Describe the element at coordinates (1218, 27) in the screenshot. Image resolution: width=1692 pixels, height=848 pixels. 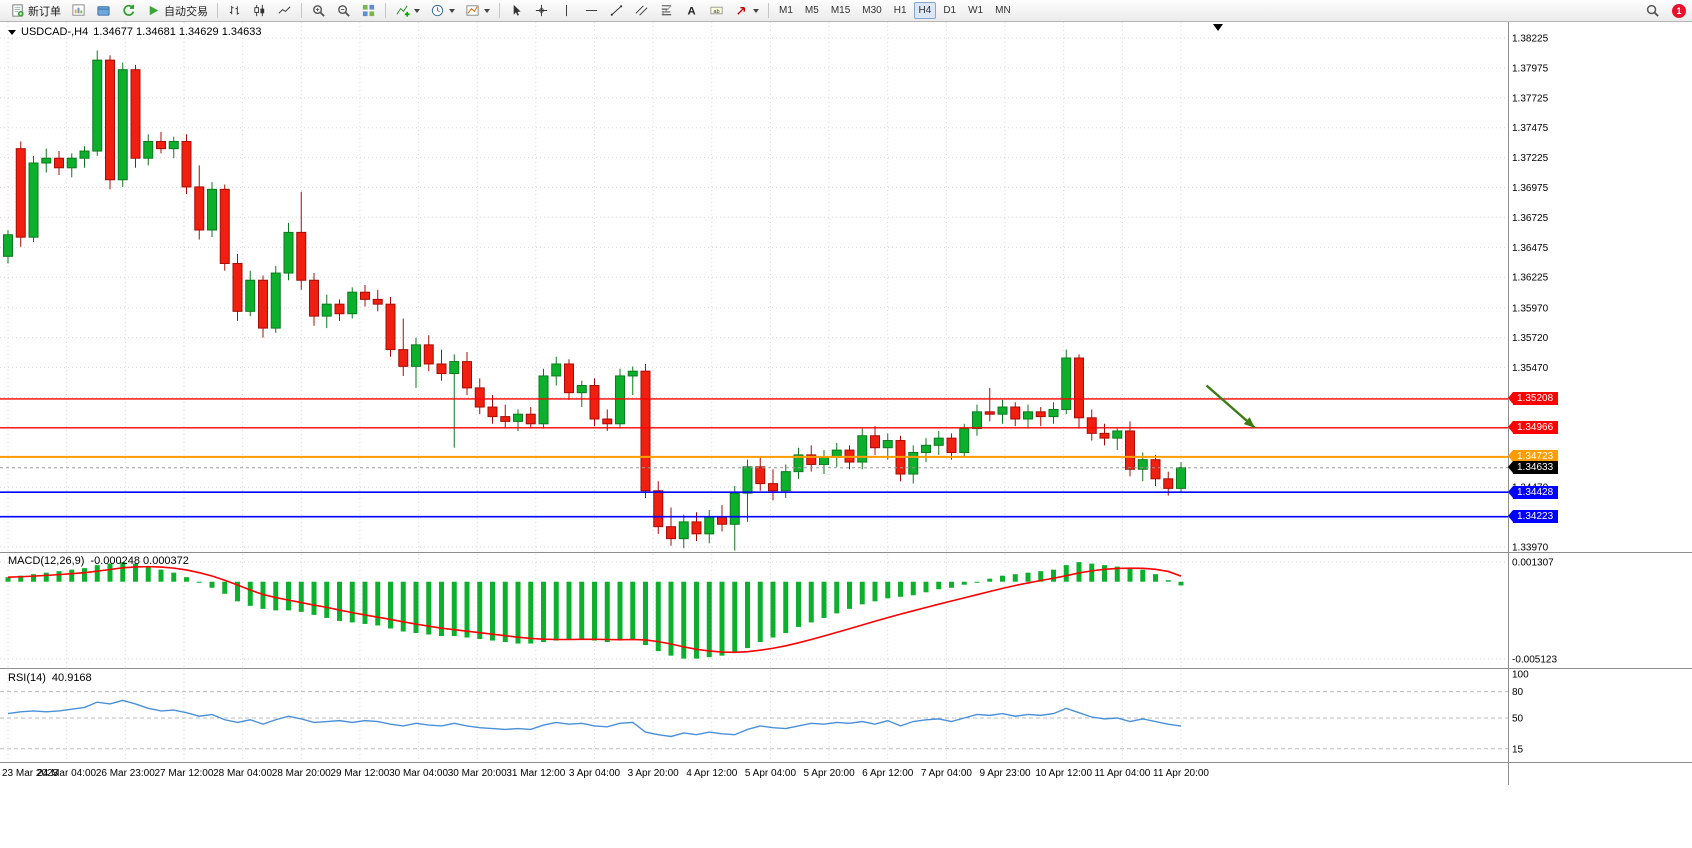
I see `chart-shift-marker` at that location.